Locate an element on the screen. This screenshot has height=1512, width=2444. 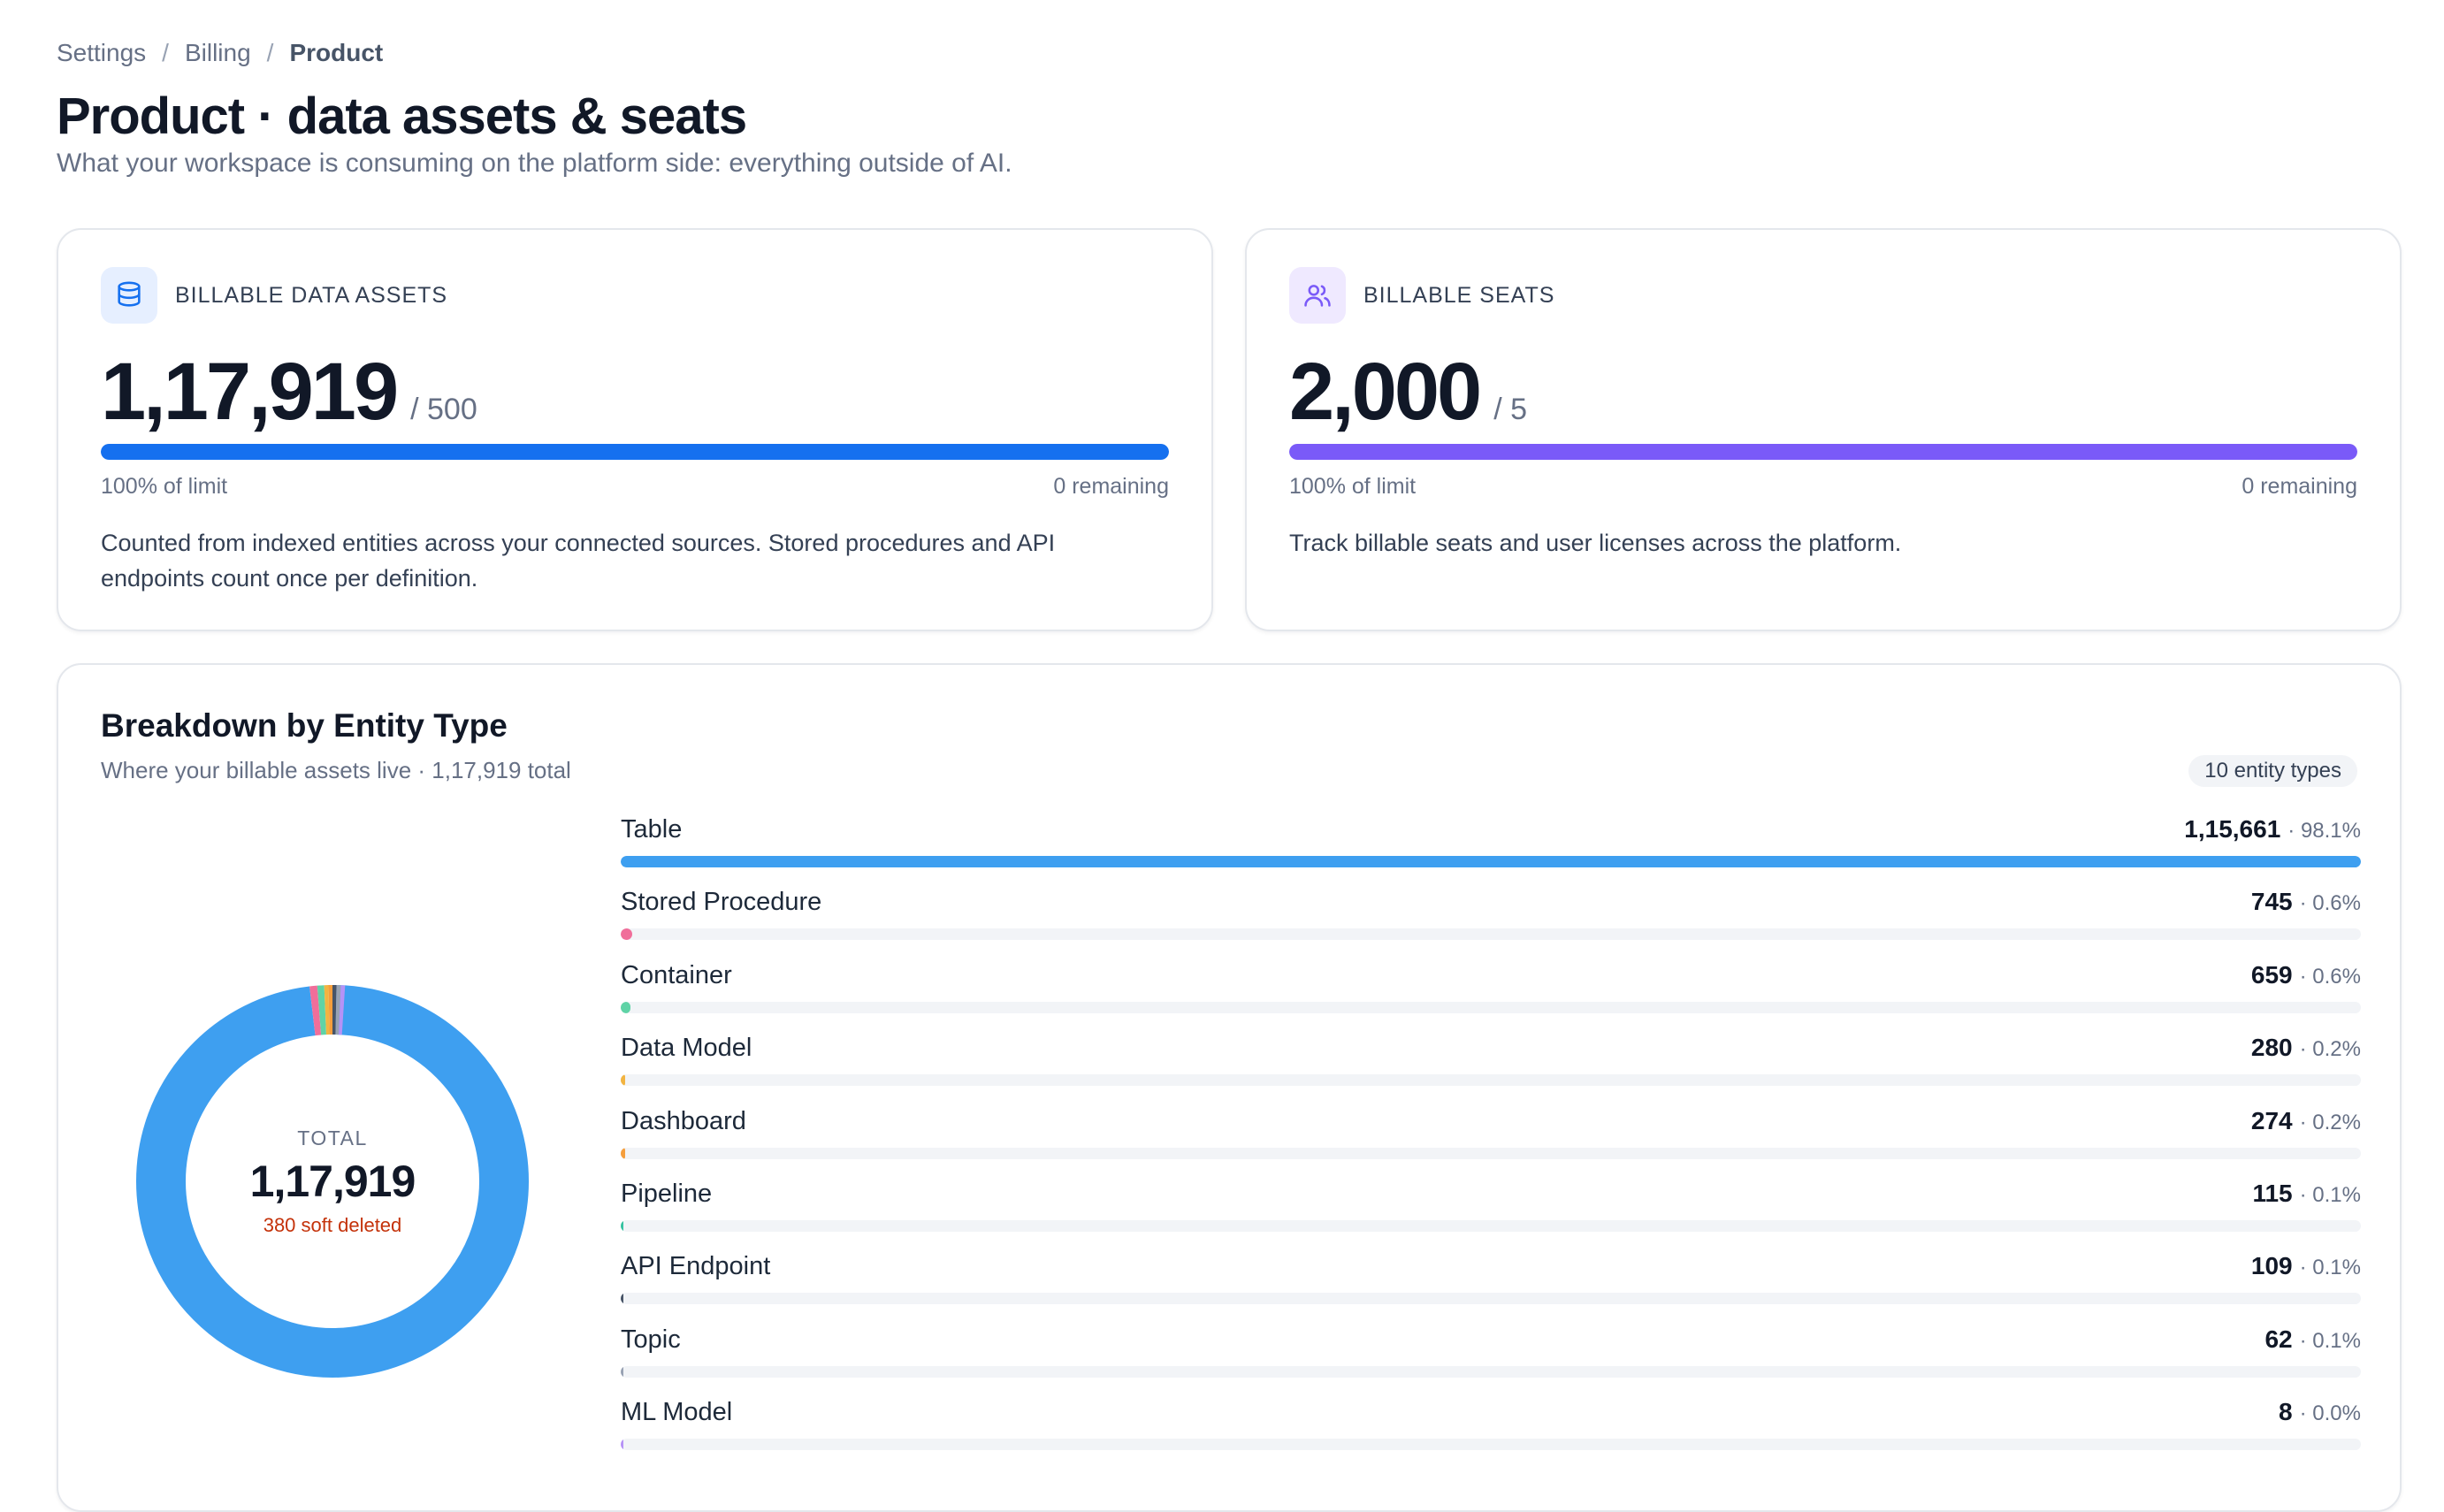
breadcrumb: Settings / Billing / Product is located at coordinates (220, 53).